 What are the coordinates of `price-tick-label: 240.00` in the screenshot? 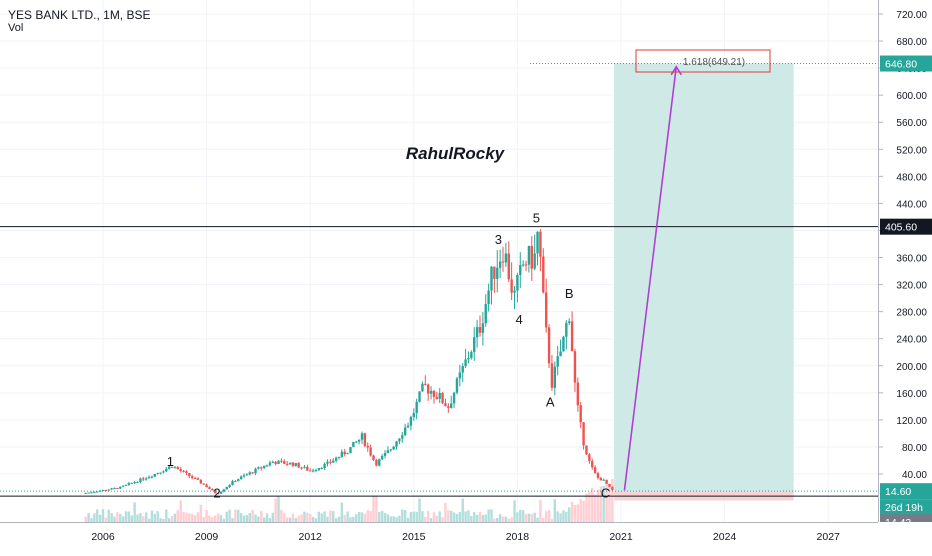 It's located at (911, 340).